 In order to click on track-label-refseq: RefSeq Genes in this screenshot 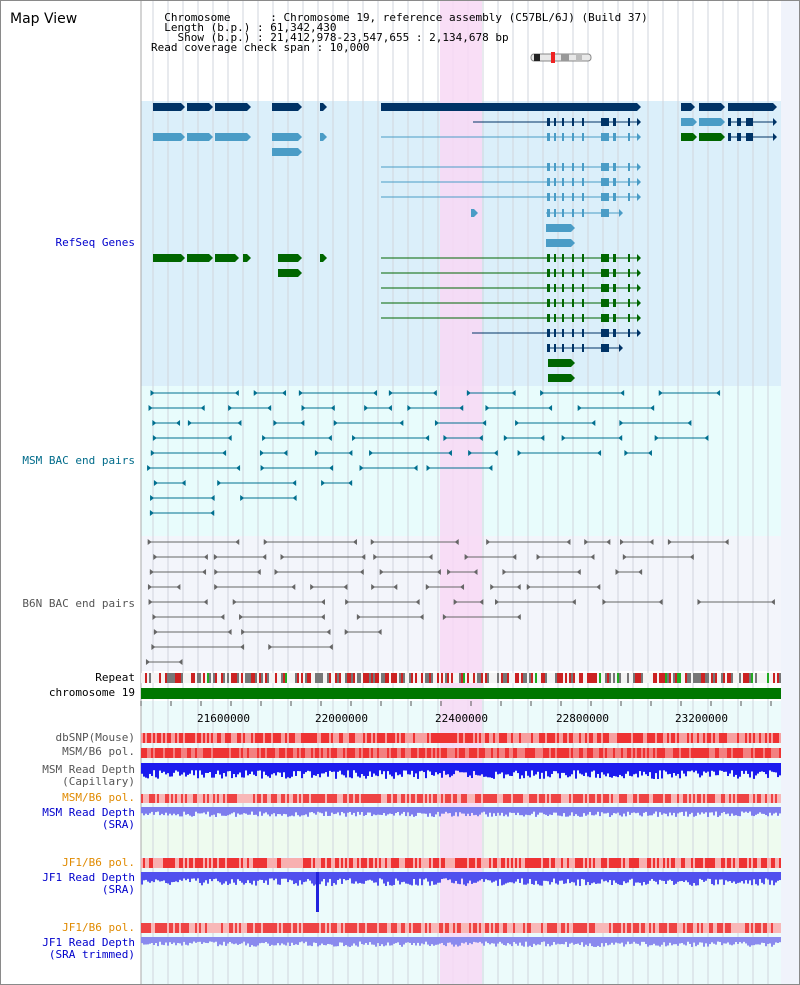, I will do `click(95, 242)`.